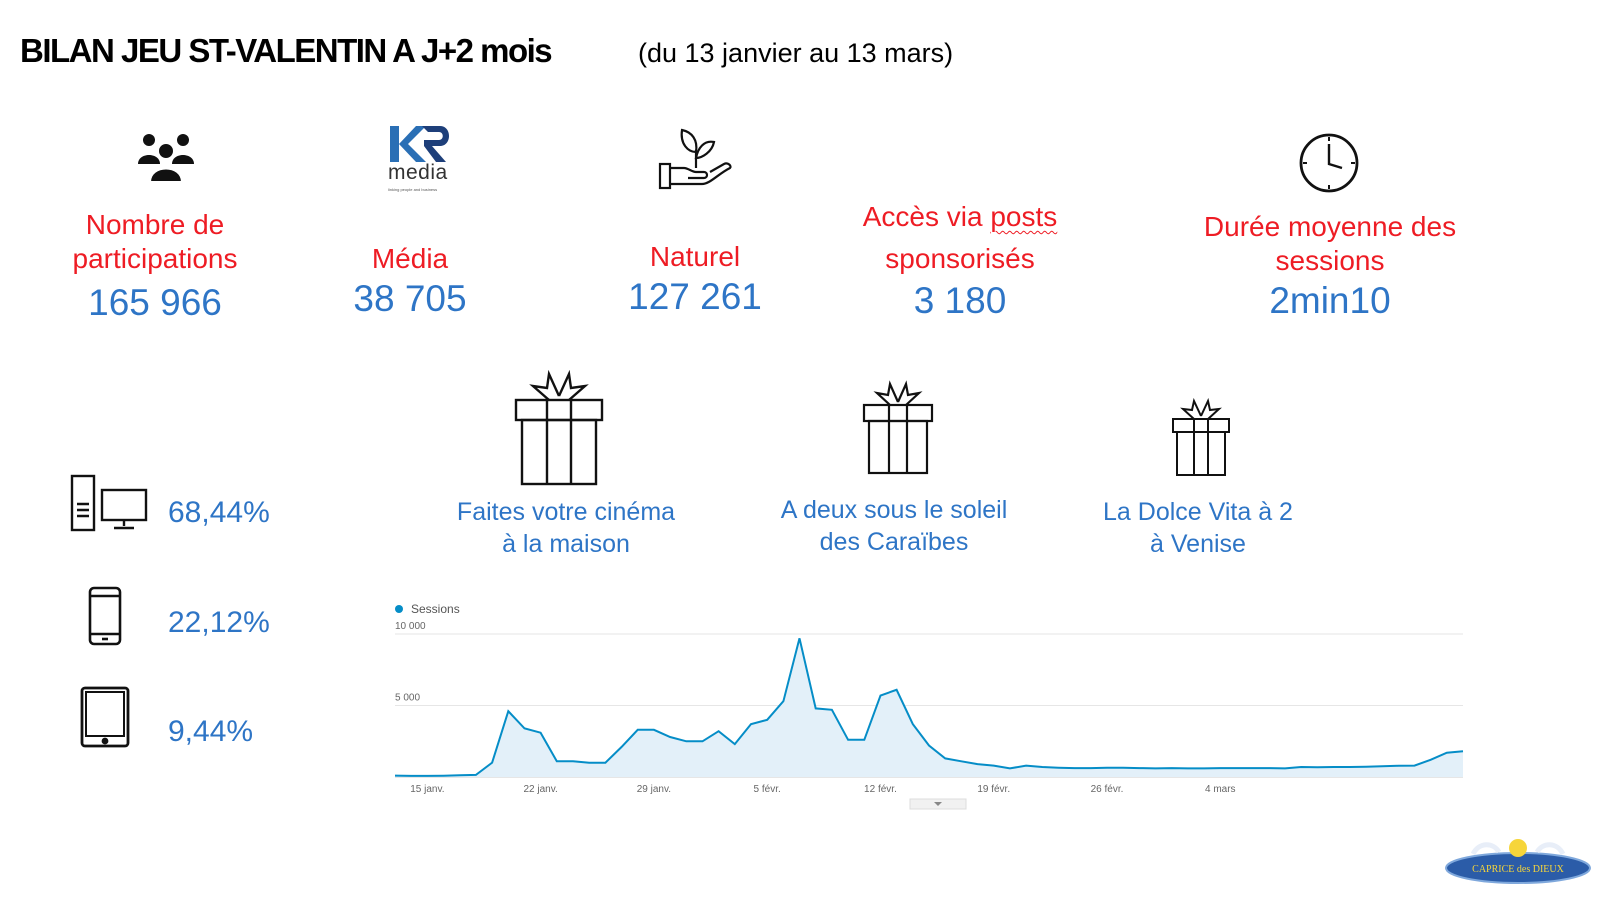 Image resolution: width=1606 pixels, height=906 pixels. Describe the element at coordinates (410, 298) in the screenshot. I see `kpi-media-value: 38 705` at that location.